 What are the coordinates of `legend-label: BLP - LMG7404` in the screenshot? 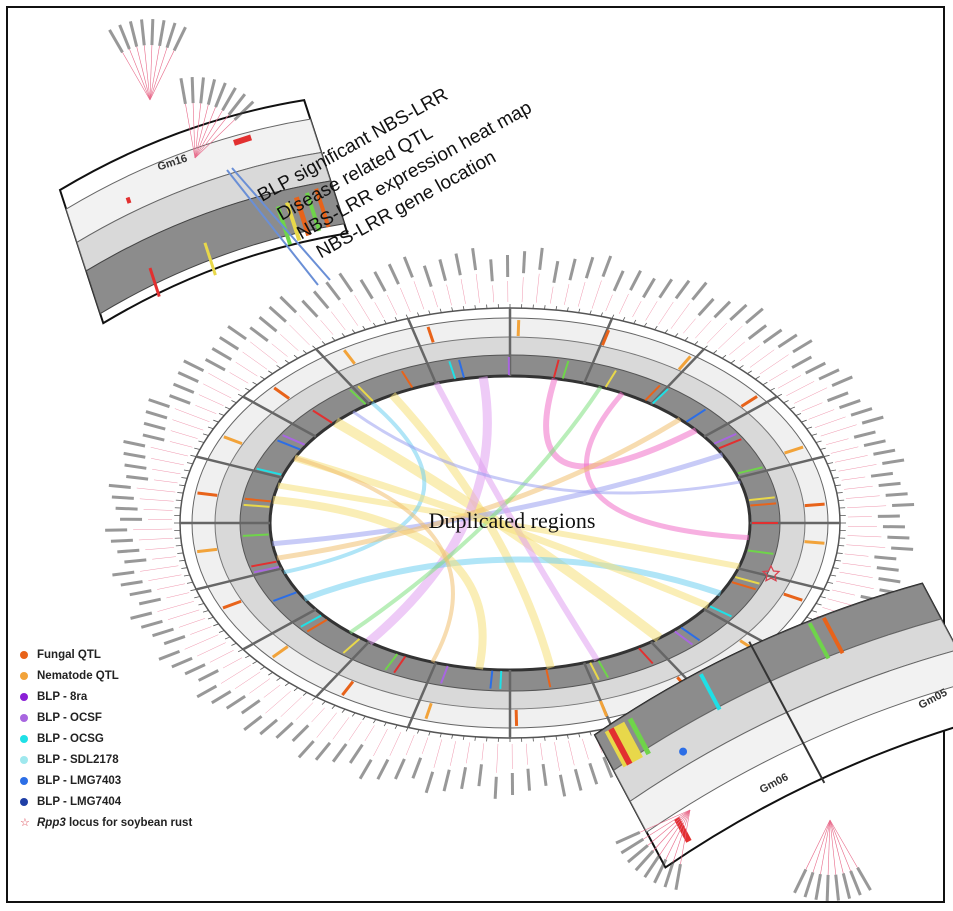 It's located at (79, 801).